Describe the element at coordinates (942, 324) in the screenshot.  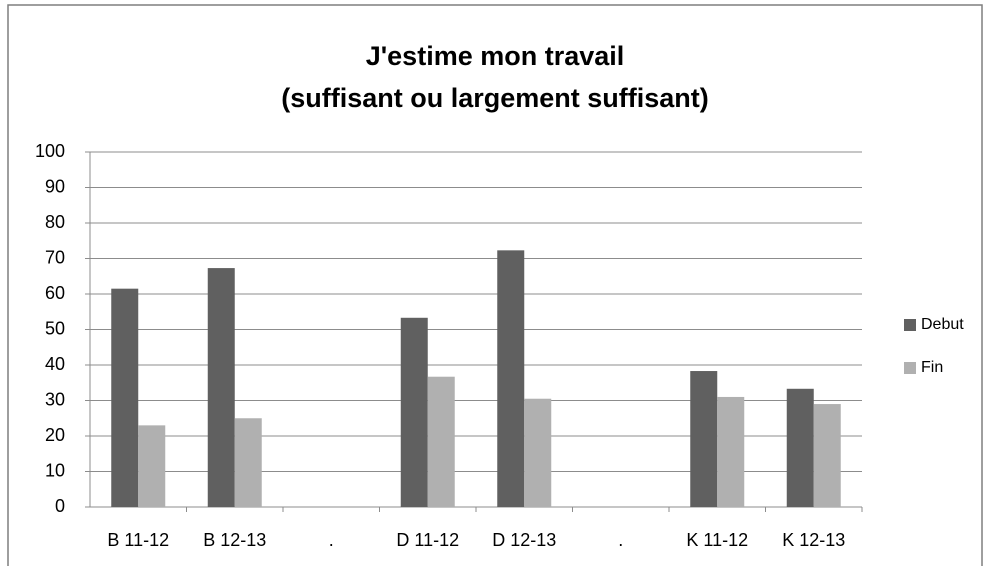
I see `legend-label: Debut` at that location.